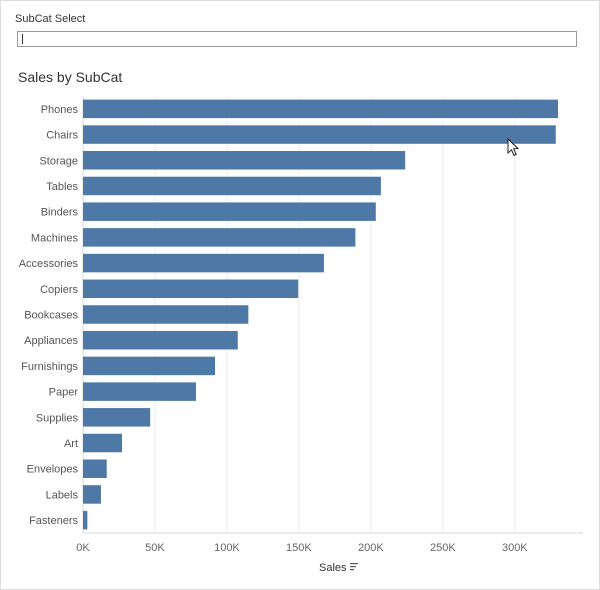  I want to click on category-label: Binders, so click(60, 213).